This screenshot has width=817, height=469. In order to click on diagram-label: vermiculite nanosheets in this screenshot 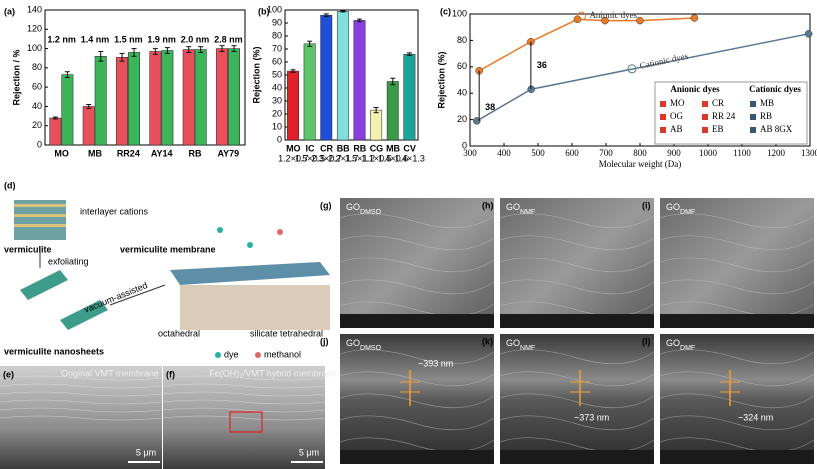, I will do `click(54, 351)`.